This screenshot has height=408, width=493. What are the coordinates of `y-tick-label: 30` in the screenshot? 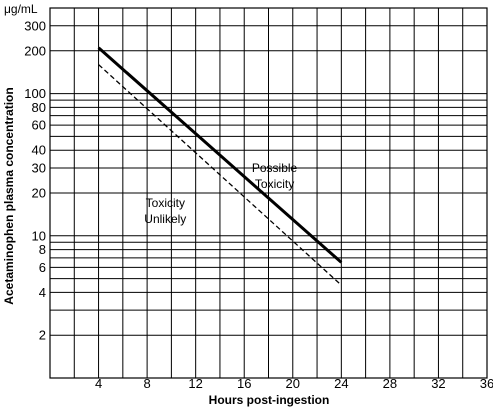 It's located at (39, 167).